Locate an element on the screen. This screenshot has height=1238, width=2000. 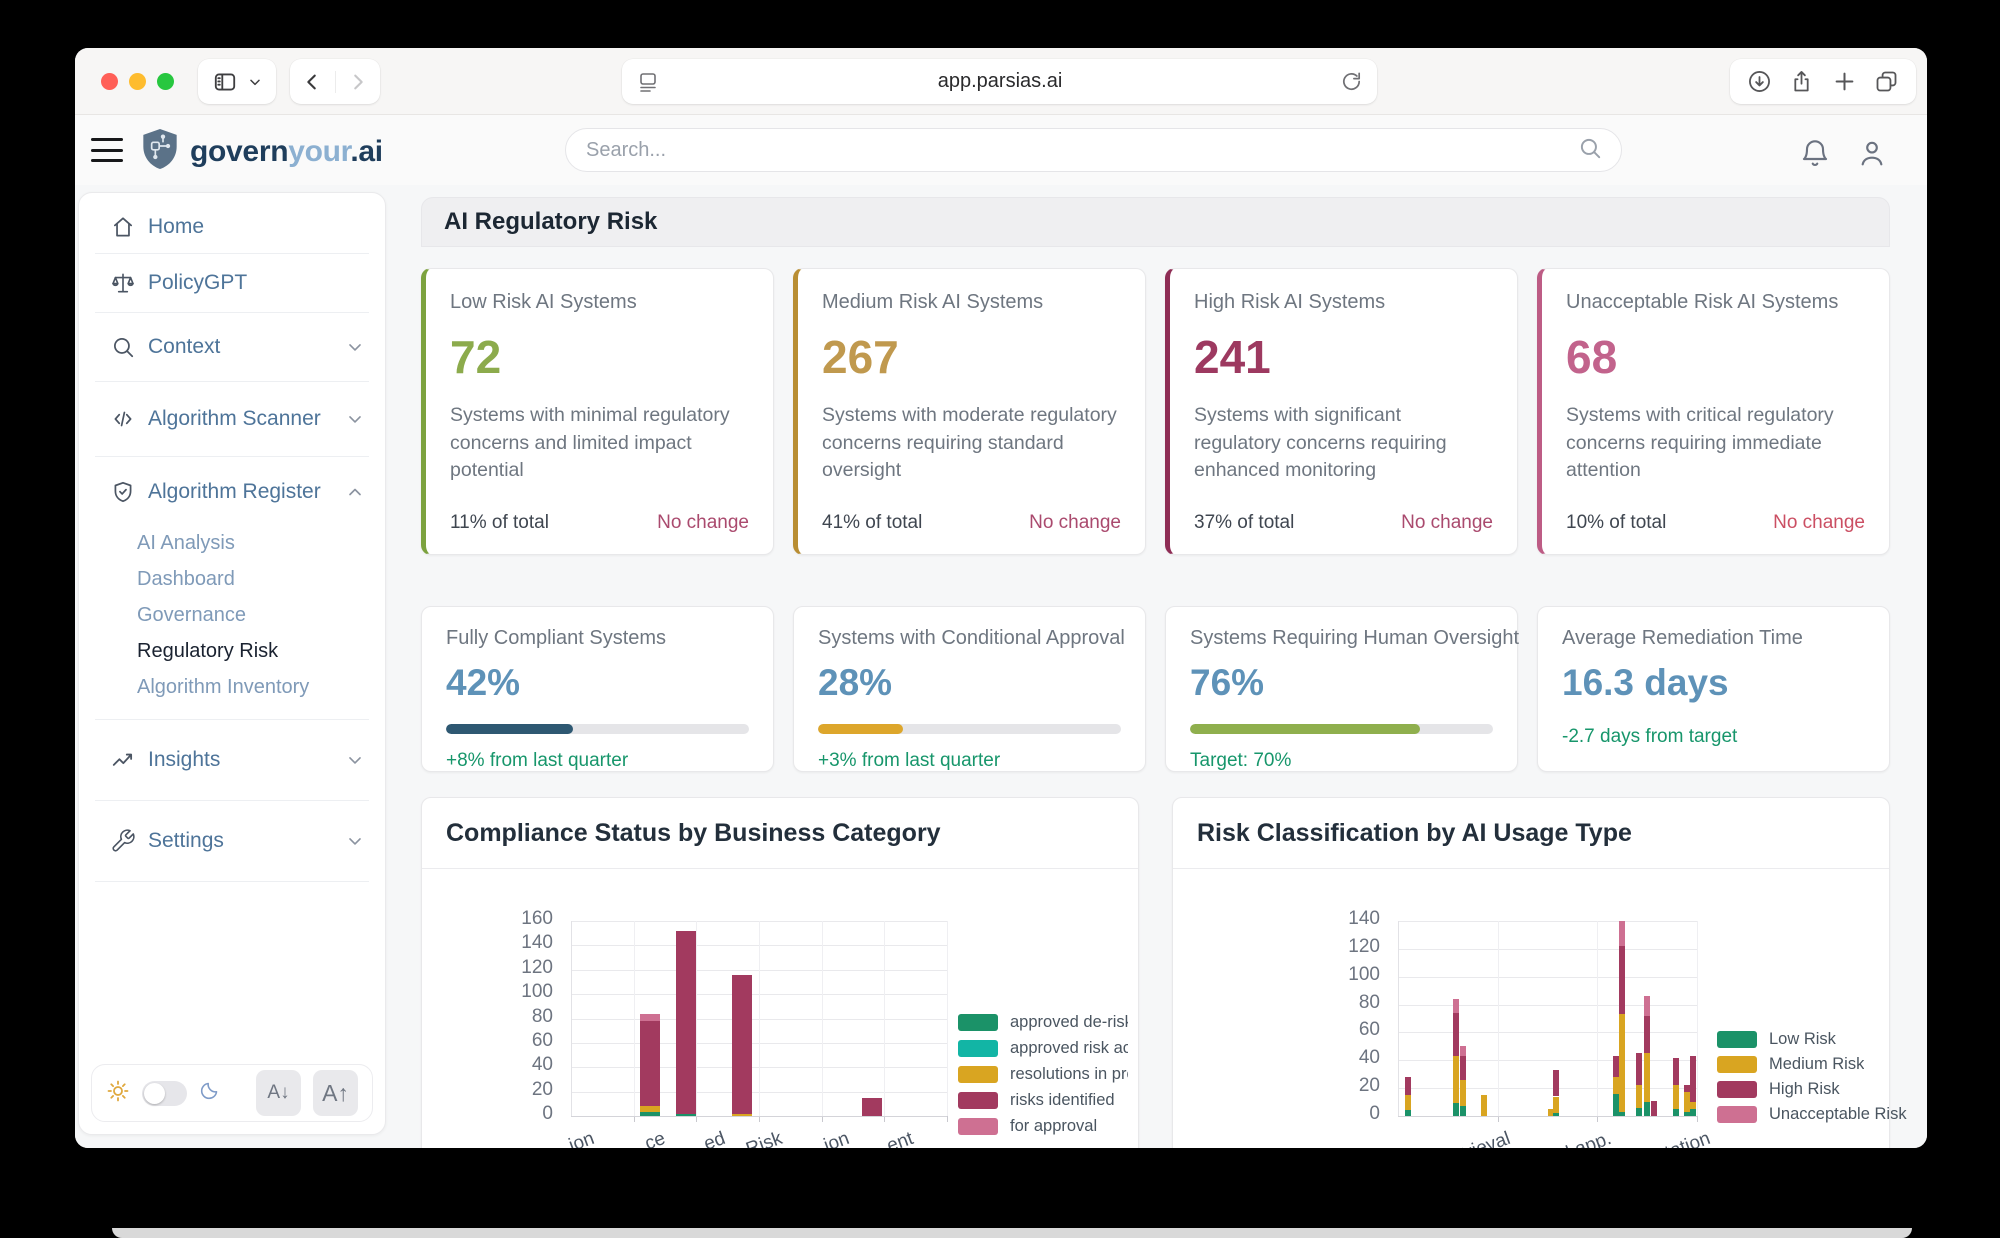
address-bar: app.parsias.ai is located at coordinates (999, 81).